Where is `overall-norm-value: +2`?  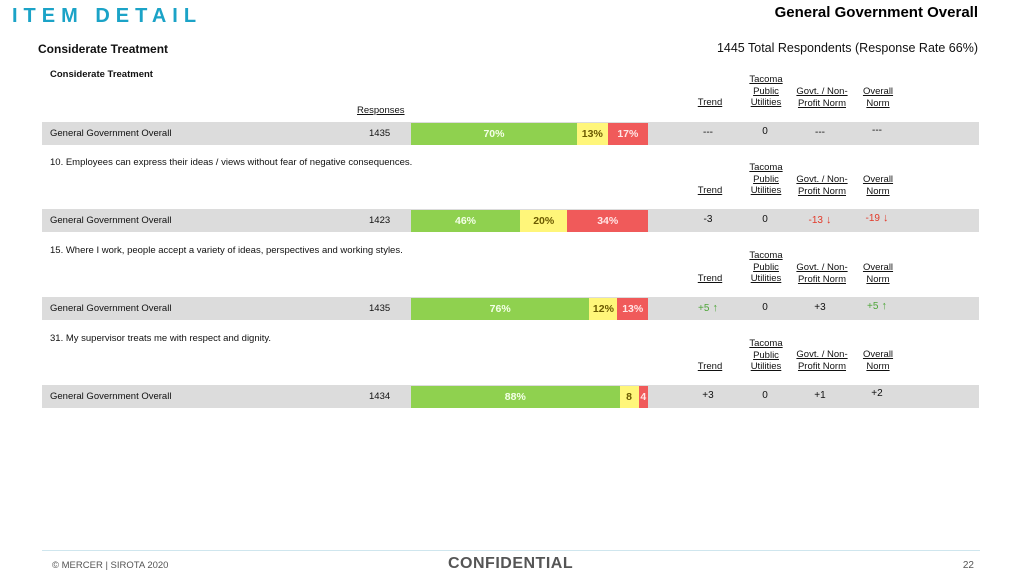 overall-norm-value: +2 is located at coordinates (877, 393).